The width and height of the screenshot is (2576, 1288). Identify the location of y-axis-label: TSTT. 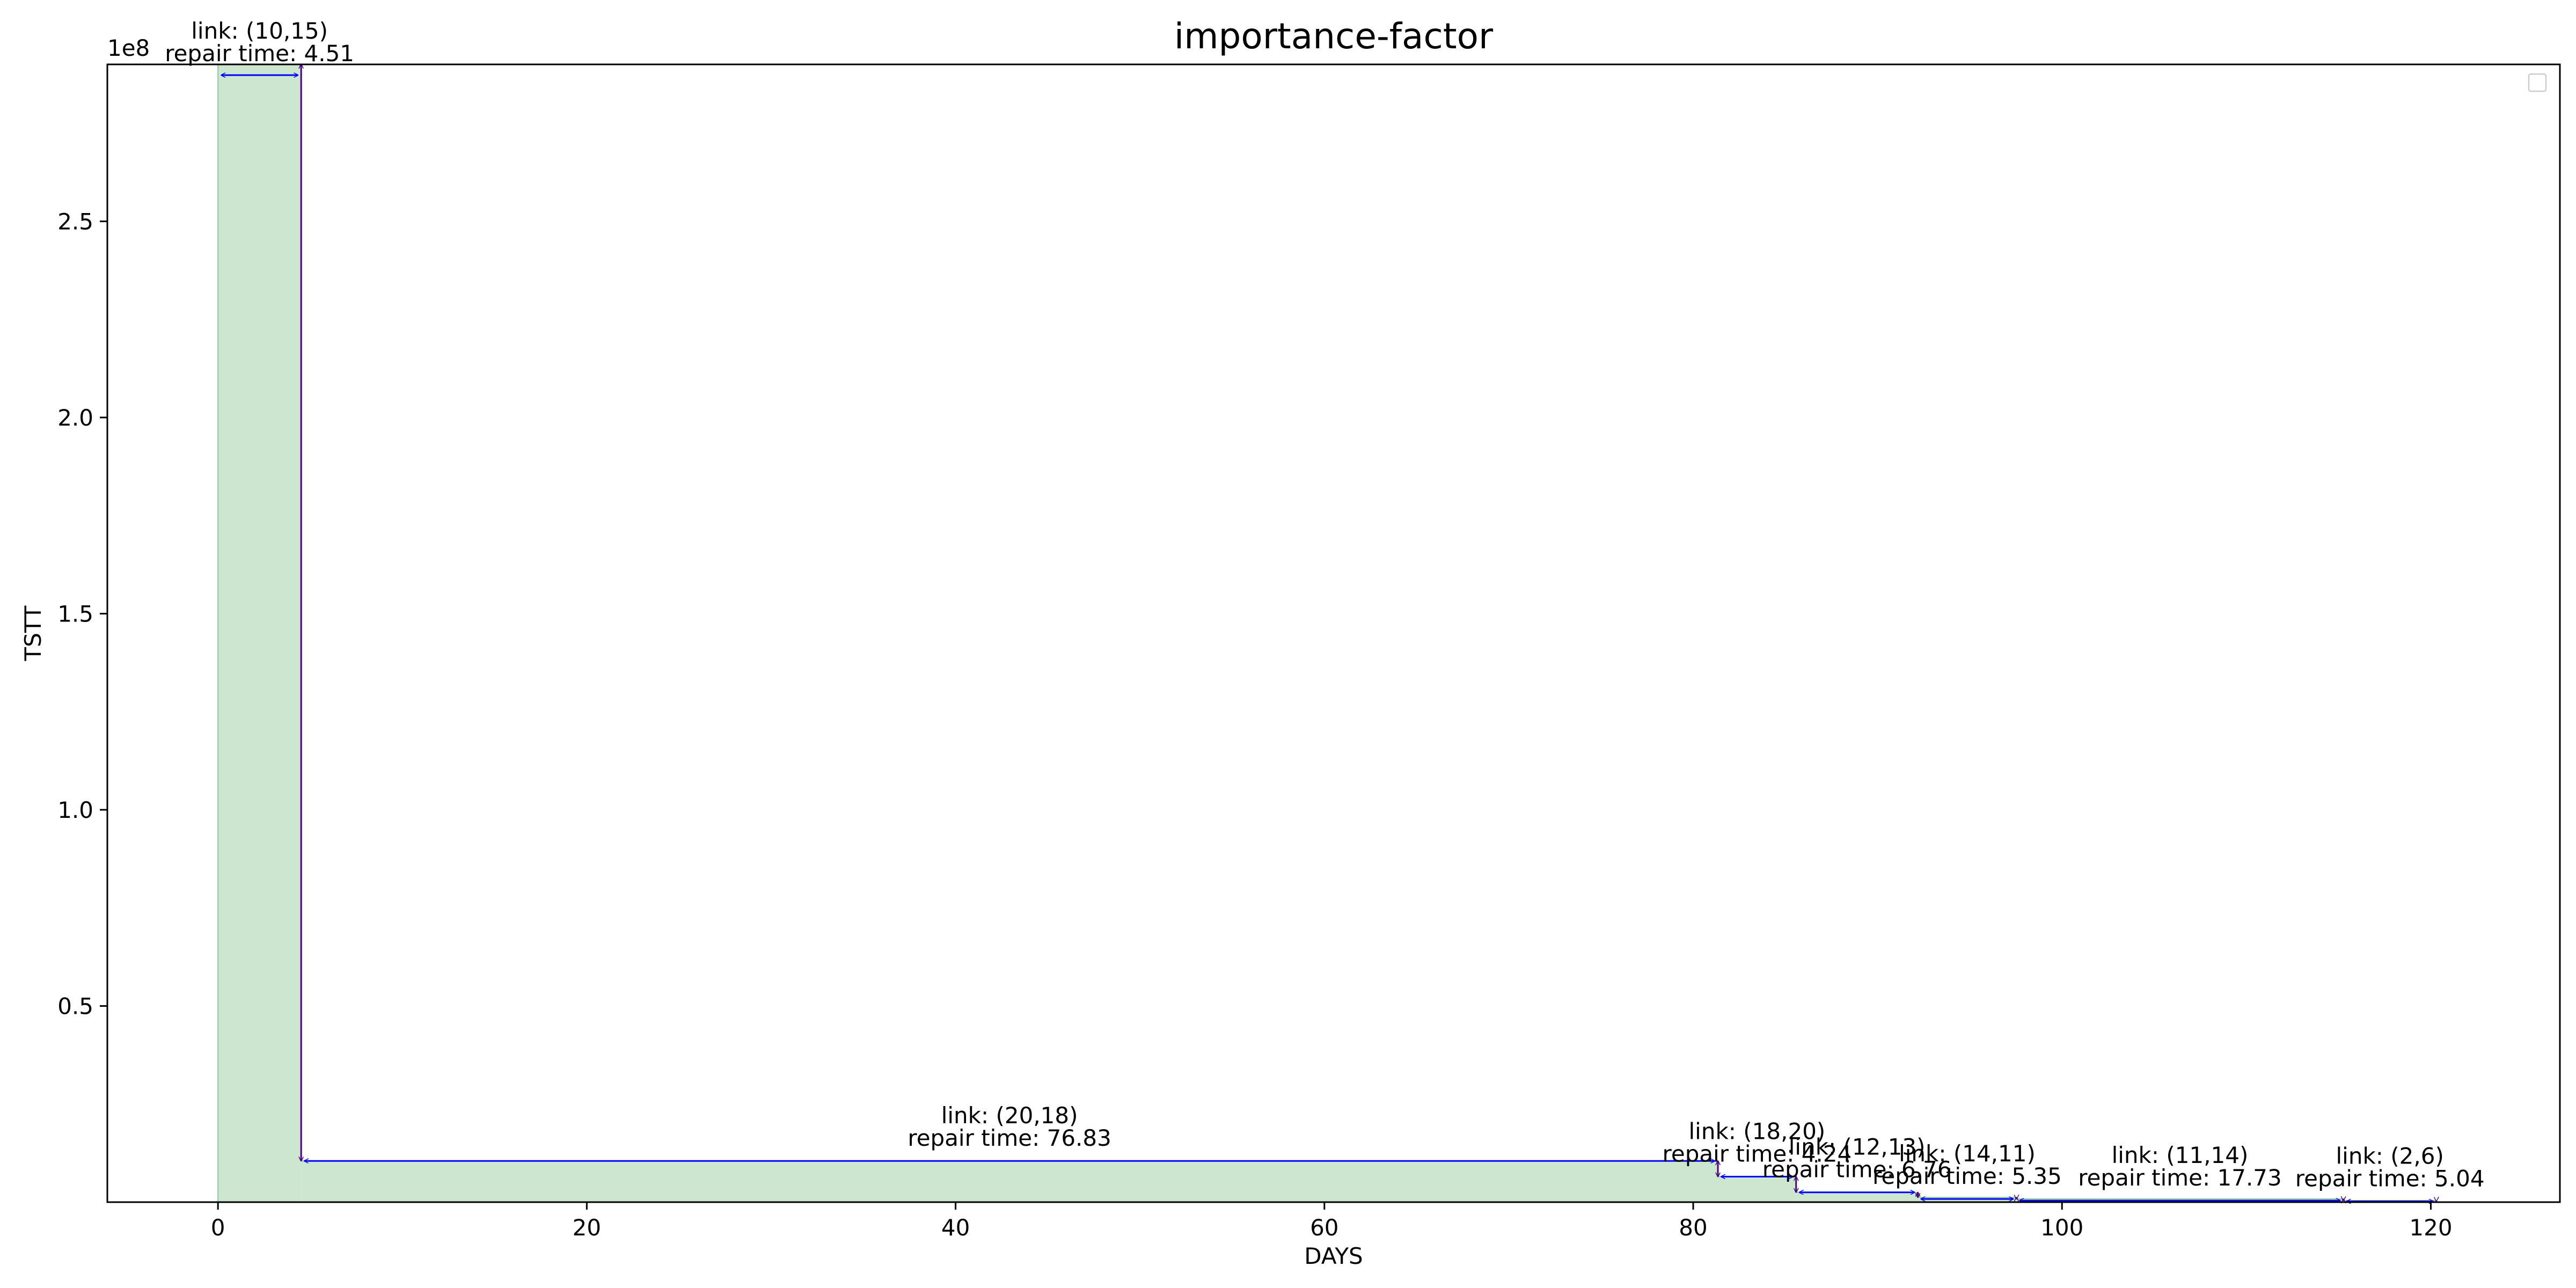
(33, 633).